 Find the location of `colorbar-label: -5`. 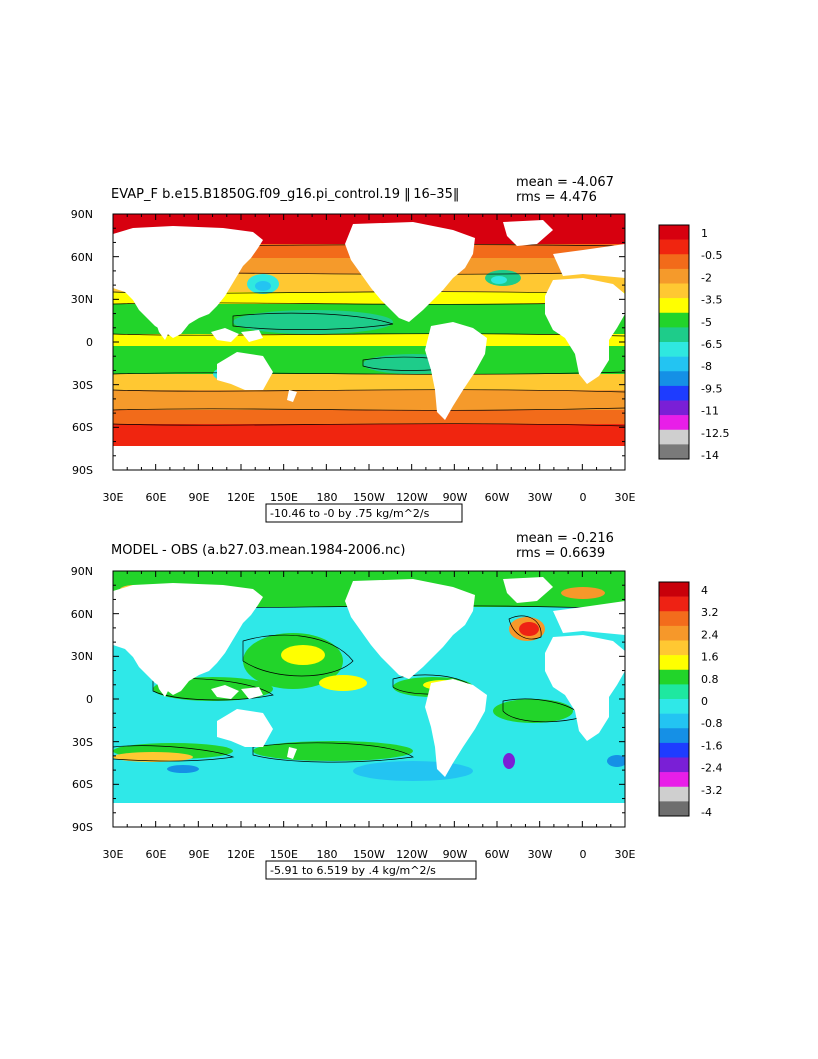

colorbar-label: -5 is located at coordinates (706, 322).